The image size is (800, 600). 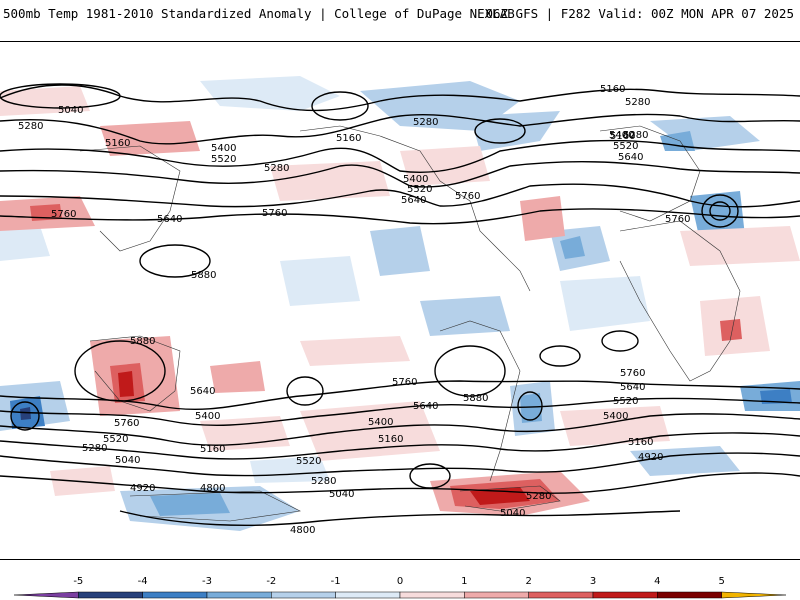 I want to click on colorbar-tick-label: 0, so click(x=400, y=581).